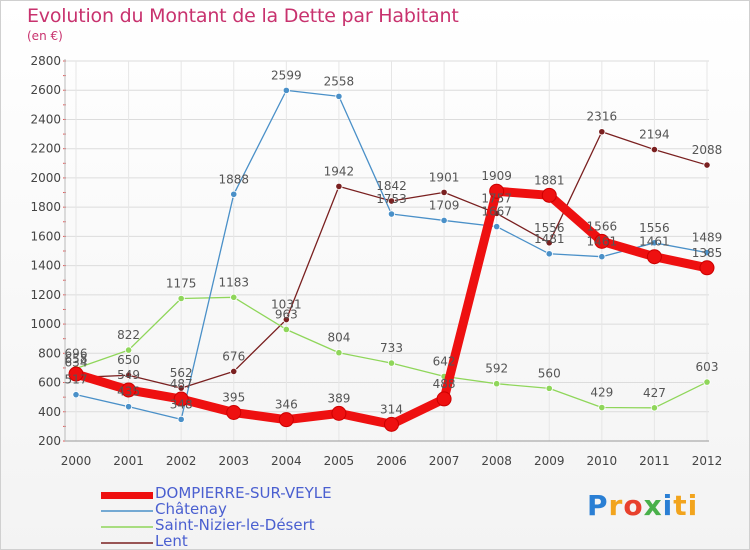 The height and width of the screenshot is (550, 750). Describe the element at coordinates (602, 117) in the screenshot. I see `data-label: 2316` at that location.